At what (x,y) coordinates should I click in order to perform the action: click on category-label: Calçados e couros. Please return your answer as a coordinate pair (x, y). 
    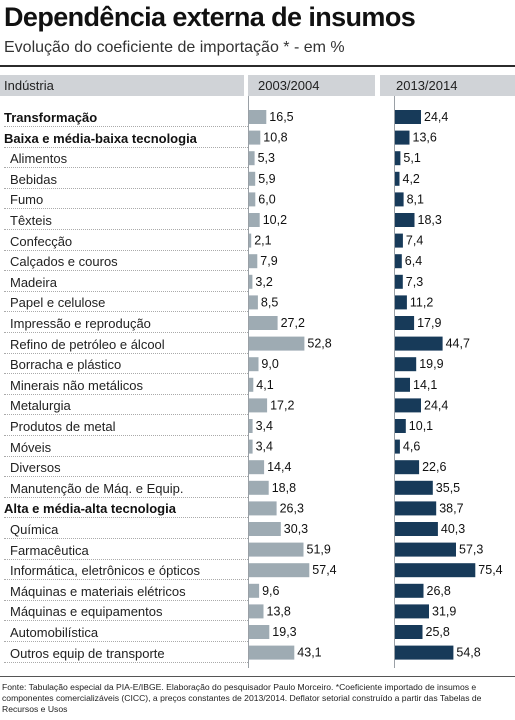
    Looking at the image, I should click on (64, 262).